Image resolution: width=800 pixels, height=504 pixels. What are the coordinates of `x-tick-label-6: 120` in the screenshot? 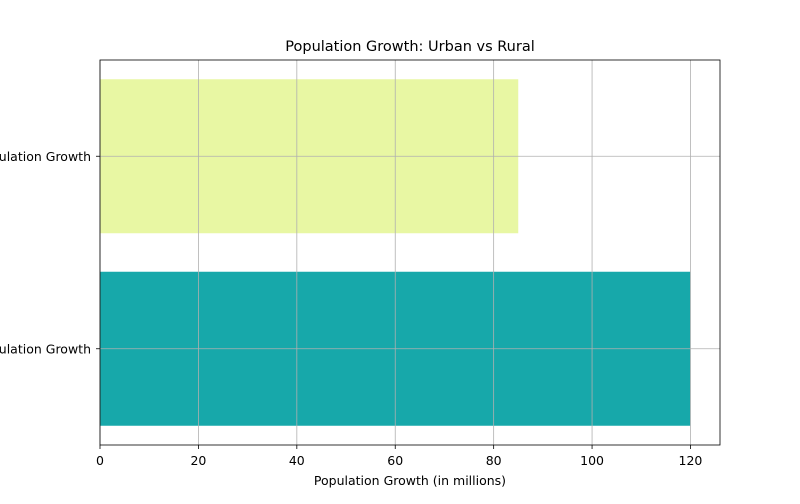 It's located at (691, 460).